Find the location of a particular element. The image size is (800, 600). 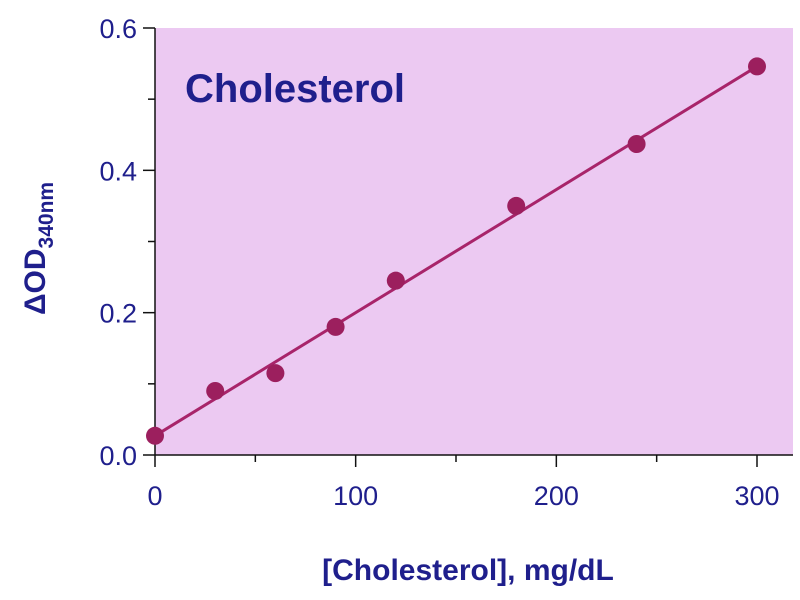

x-tick-label: 0 is located at coordinates (154, 496).